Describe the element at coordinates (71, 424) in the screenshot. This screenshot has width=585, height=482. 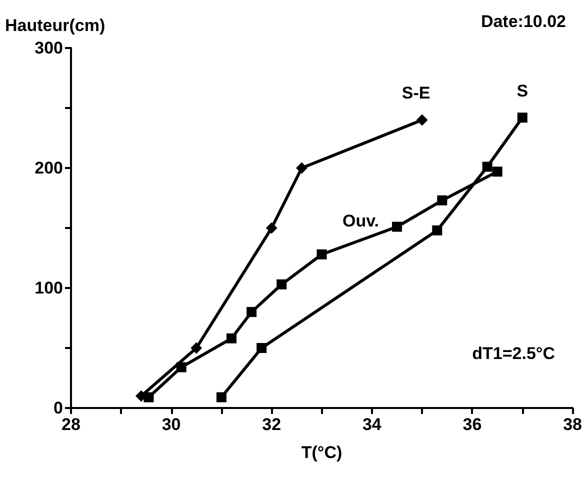
I see `x-tick-label: 28` at that location.